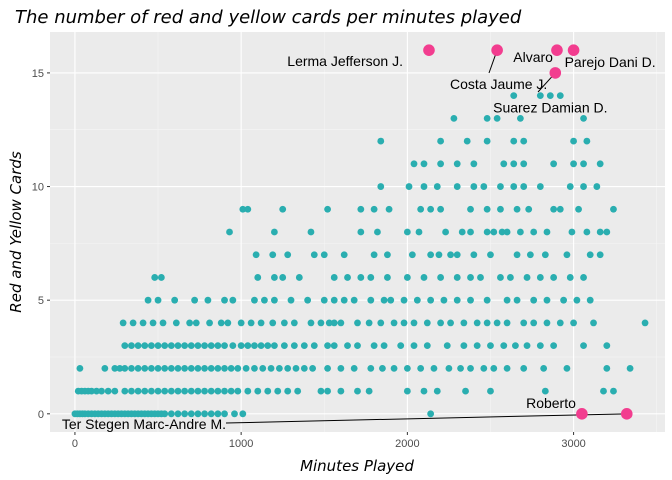 This screenshot has height=480, width=672. I want to click on annotation-label: Roberto, so click(551, 403).